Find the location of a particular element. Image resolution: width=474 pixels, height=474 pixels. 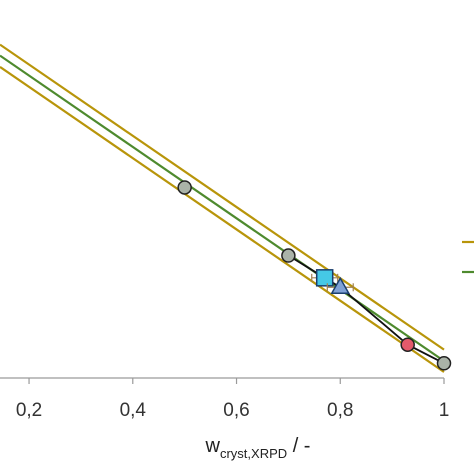

x-axis: 0,2 0,4 0,6 0,8 1 is located at coordinates (225, 399).